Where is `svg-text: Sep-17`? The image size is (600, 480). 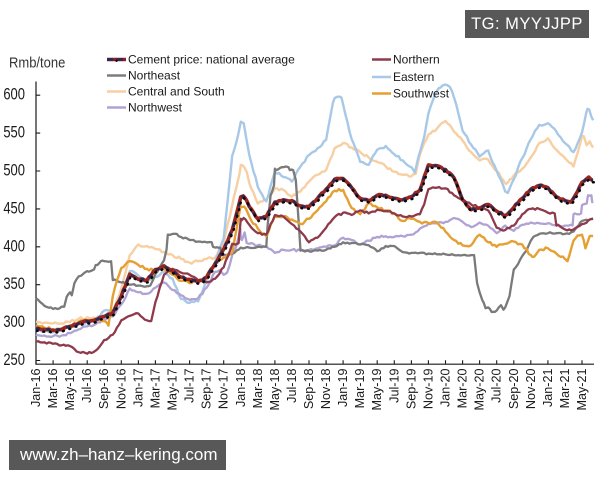
svg-text: Sep-17 is located at coordinates (207, 389).